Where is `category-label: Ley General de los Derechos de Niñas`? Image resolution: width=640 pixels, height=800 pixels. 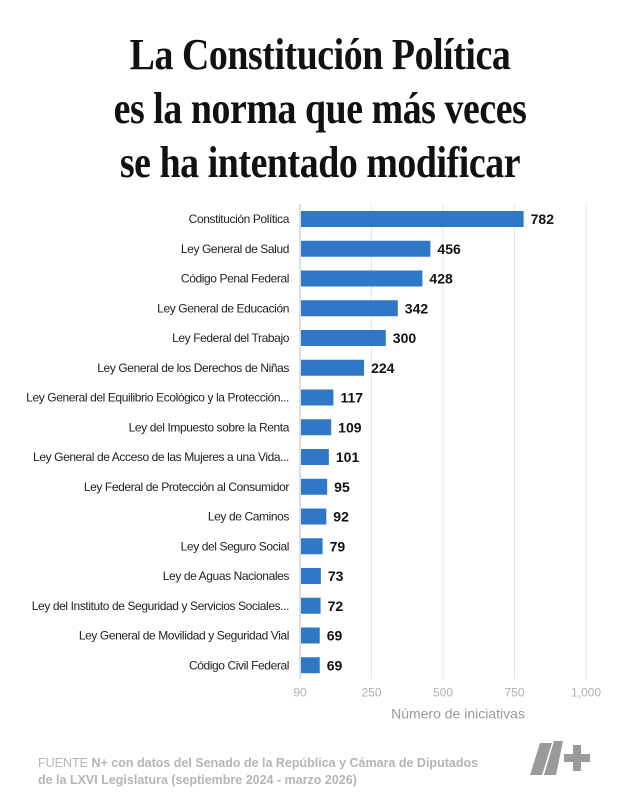 category-label: Ley General de los Derechos de Niñas is located at coordinates (193, 368).